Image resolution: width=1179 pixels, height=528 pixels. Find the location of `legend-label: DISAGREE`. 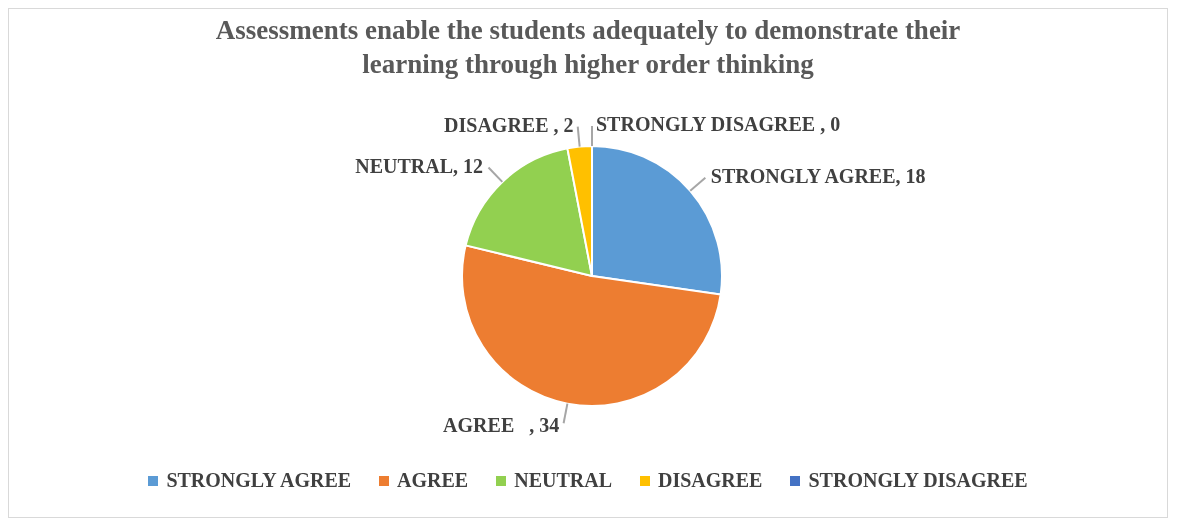

legend-label: DISAGREE is located at coordinates (710, 480).